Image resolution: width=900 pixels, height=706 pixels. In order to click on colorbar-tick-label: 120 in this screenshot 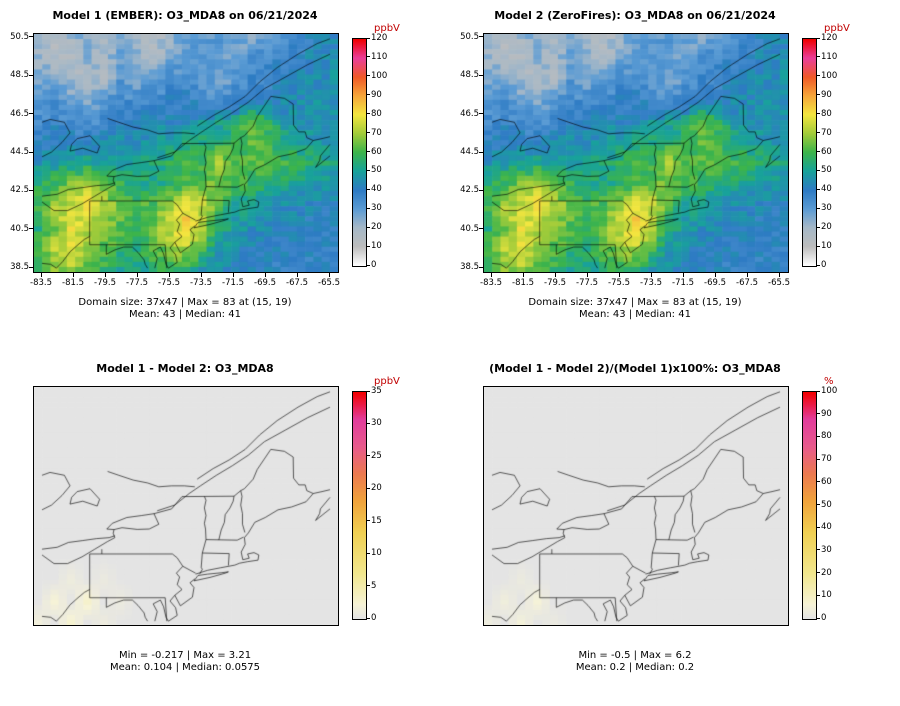, I will do `click(379, 38)`.